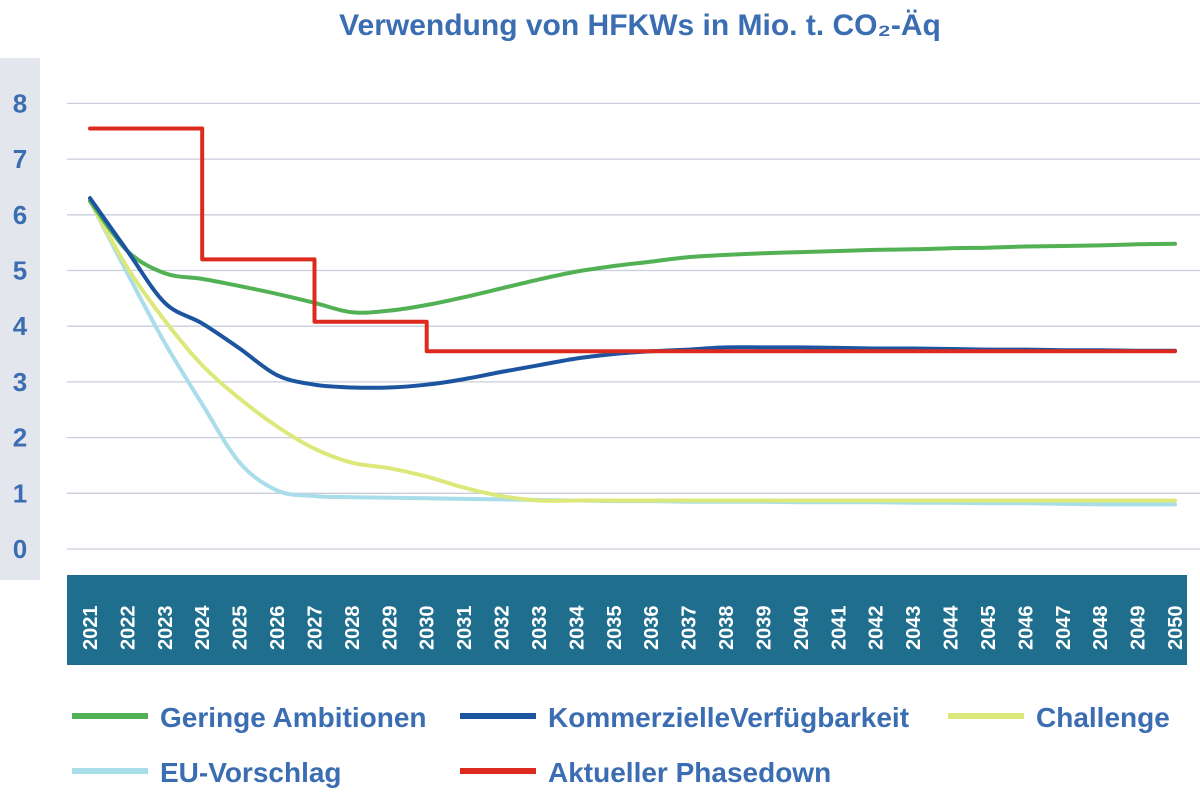  I want to click on x-tick-label: 2030, so click(428, 628).